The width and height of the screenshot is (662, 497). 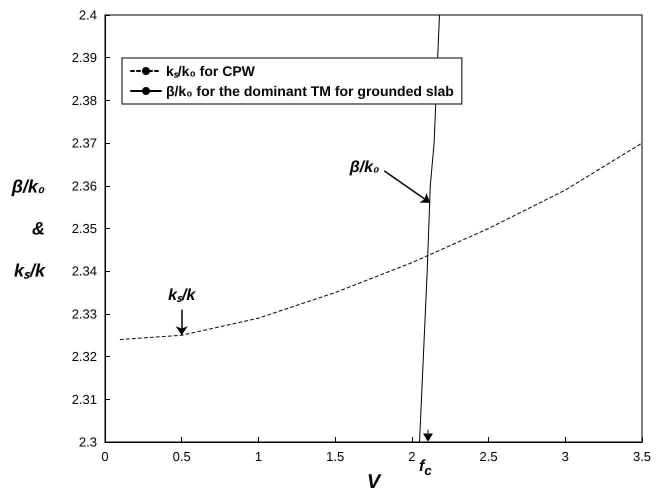 I want to click on x-tick-label: 0, so click(x=105, y=456).